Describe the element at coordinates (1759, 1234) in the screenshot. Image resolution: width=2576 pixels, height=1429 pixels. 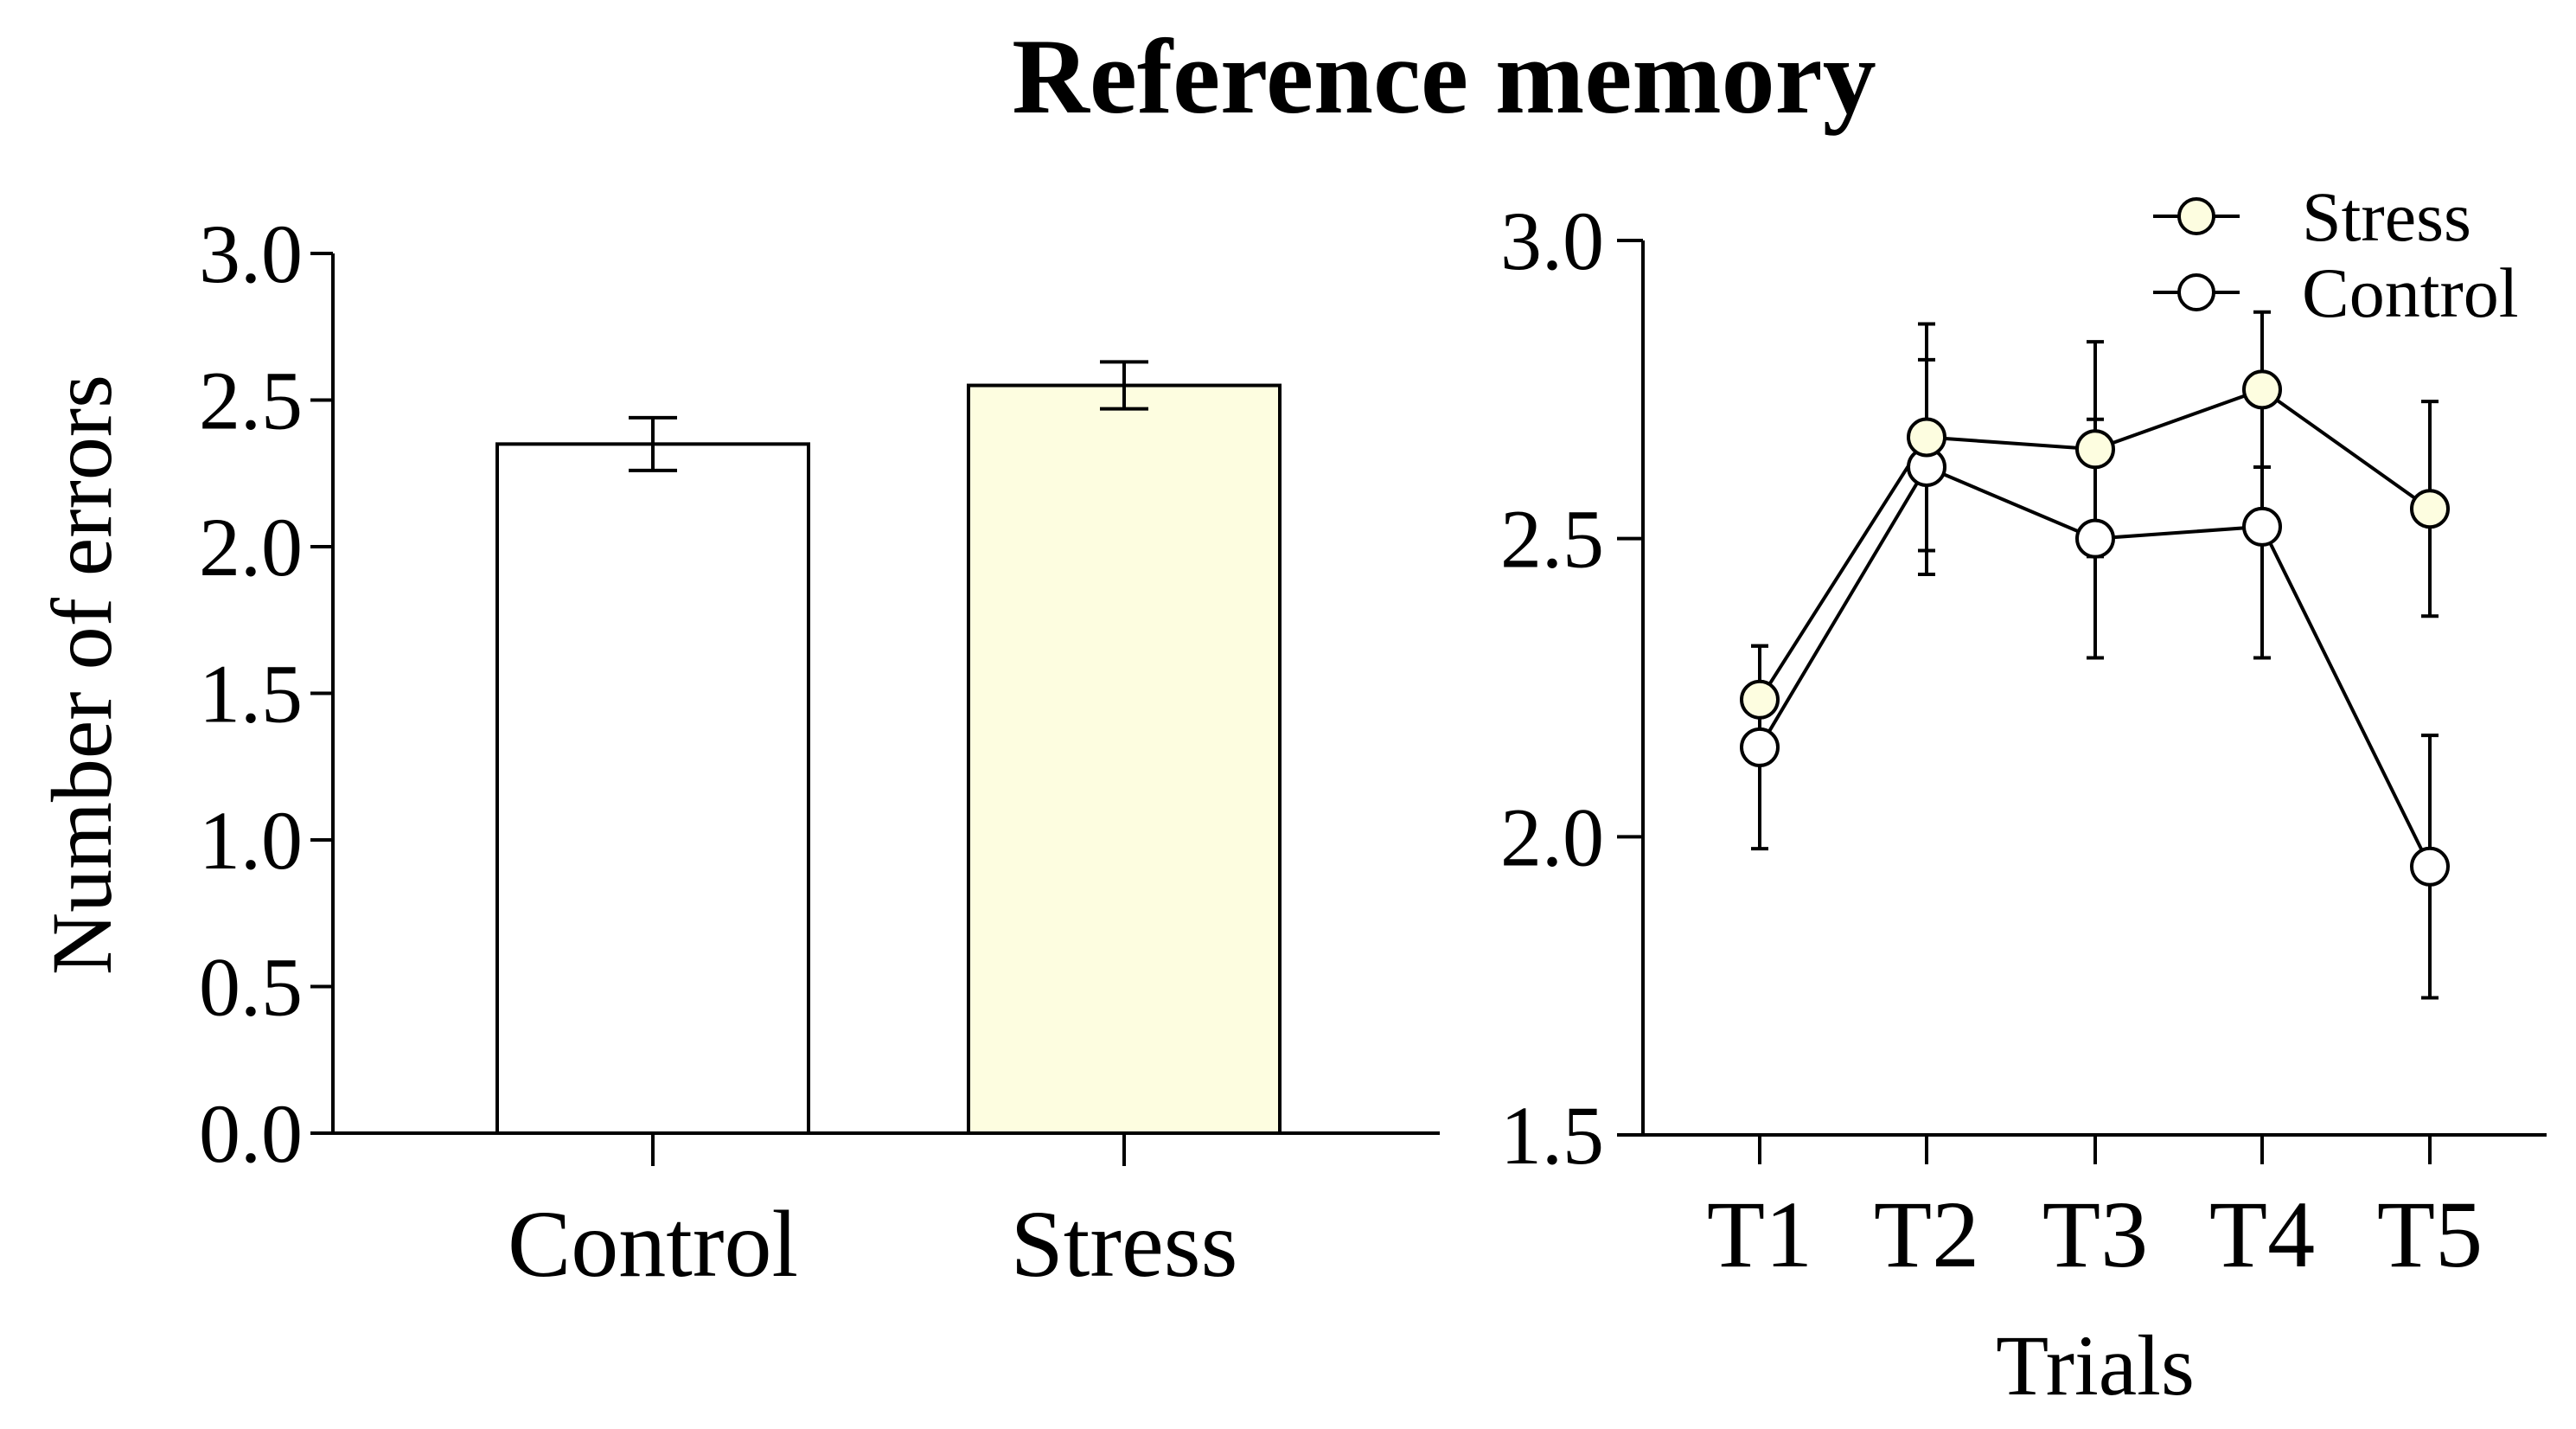
I see `line-x-tick-label: T1` at that location.